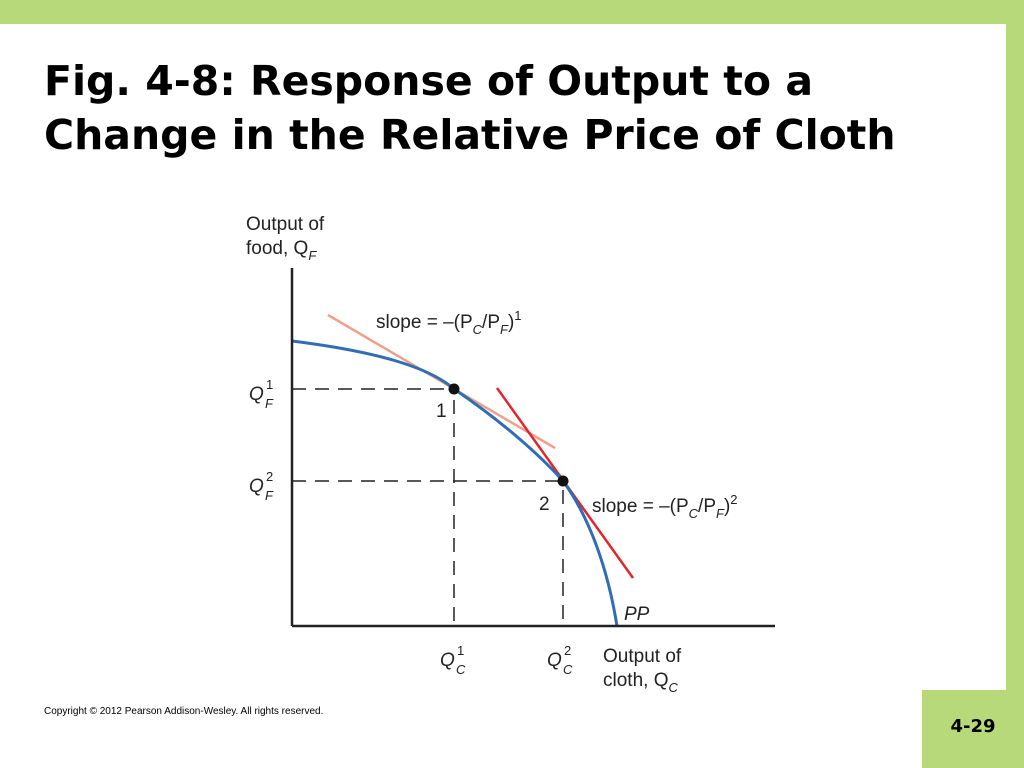 Image resolution: width=1024 pixels, height=768 pixels. Describe the element at coordinates (637, 614) in the screenshot. I see `ppf-curve-label: PP` at that location.